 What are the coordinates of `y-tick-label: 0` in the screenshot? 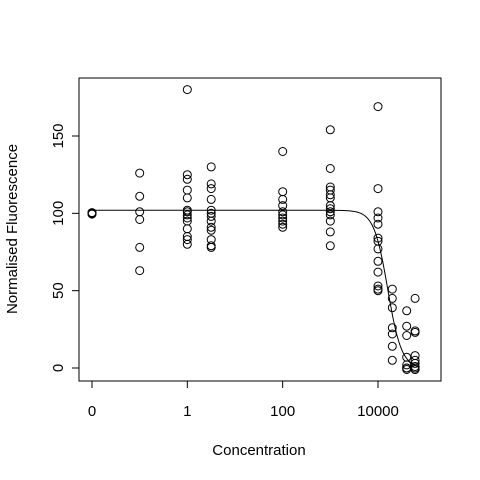 It's located at (58, 368).